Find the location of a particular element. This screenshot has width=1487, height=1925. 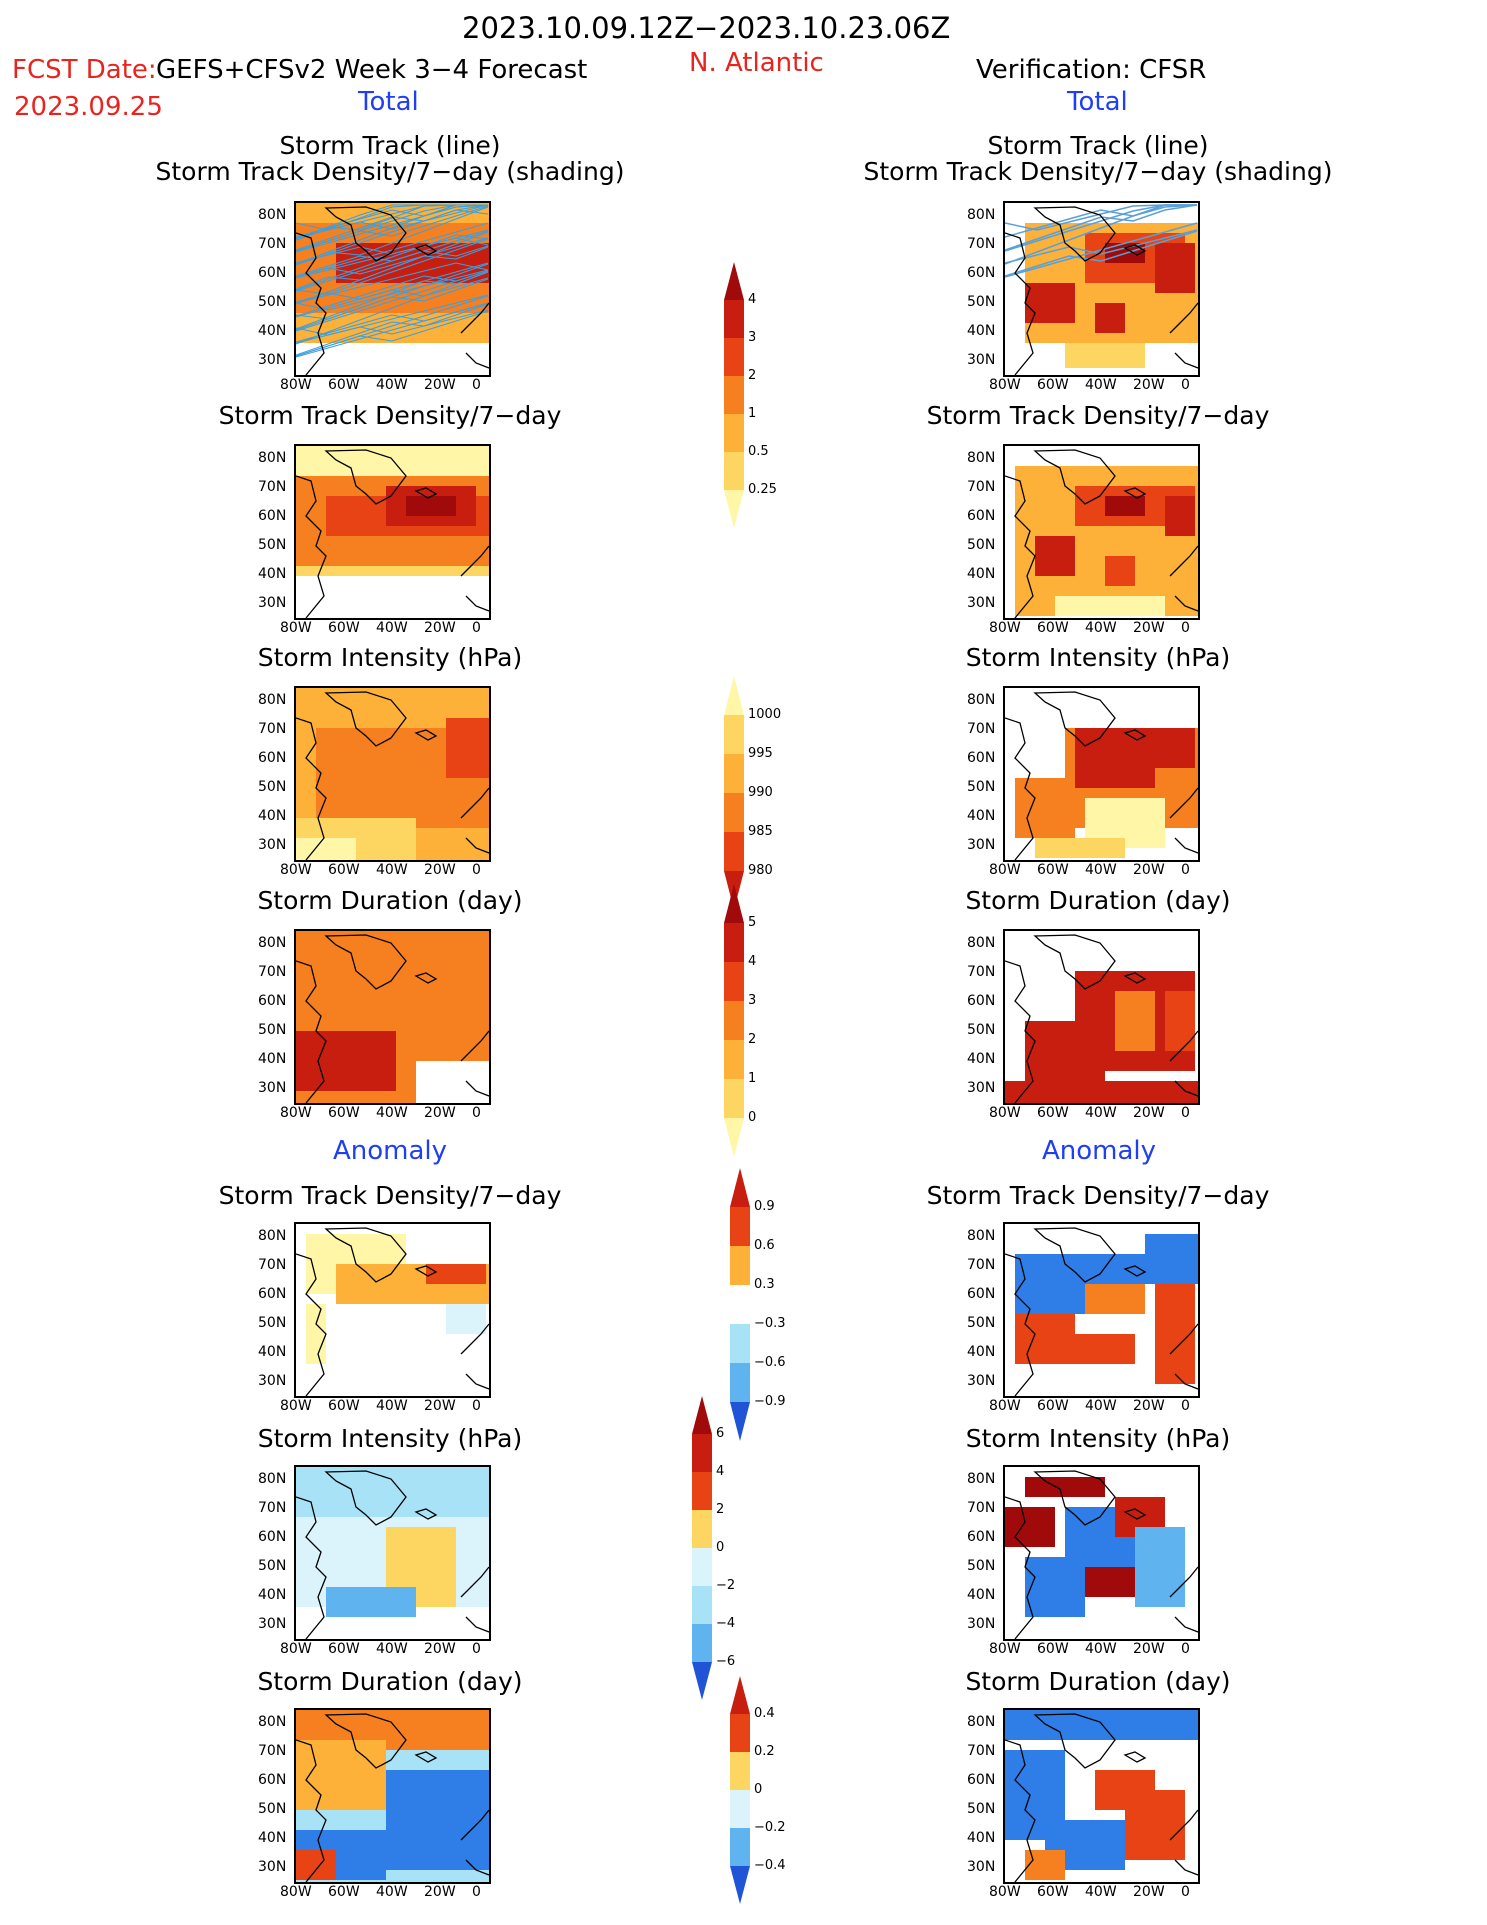

colorbar-label: 1000 is located at coordinates (765, 714).